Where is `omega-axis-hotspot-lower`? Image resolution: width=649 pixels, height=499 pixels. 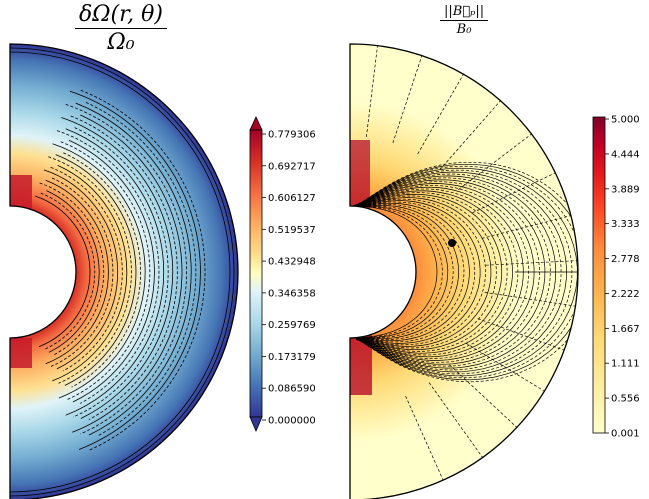
omega-axis-hotspot-lower is located at coordinates (21, 353).